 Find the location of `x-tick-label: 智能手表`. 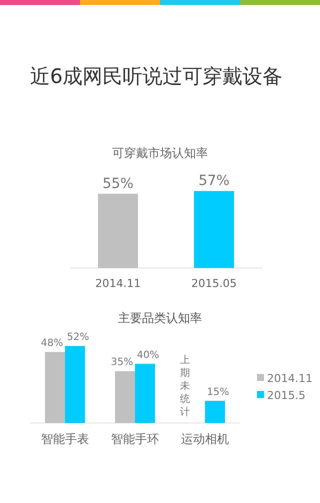

x-tick-label: 智能手表 is located at coordinates (65, 439).